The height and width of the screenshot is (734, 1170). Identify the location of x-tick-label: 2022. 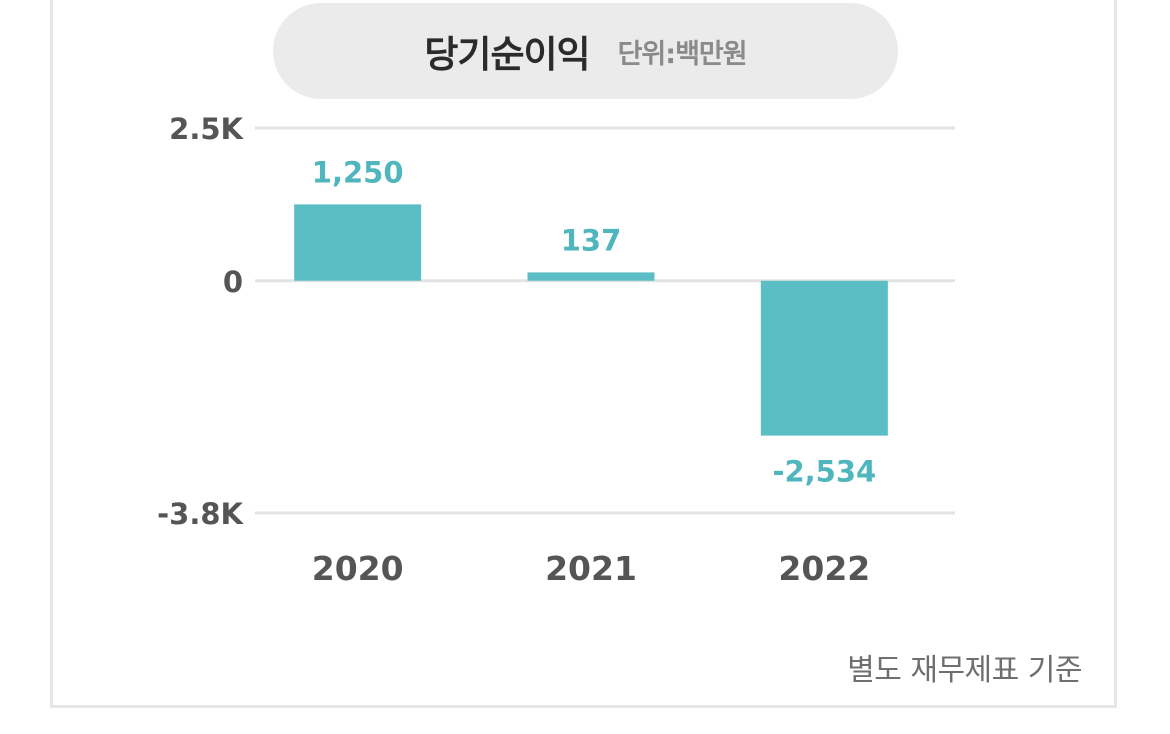
(824, 568).